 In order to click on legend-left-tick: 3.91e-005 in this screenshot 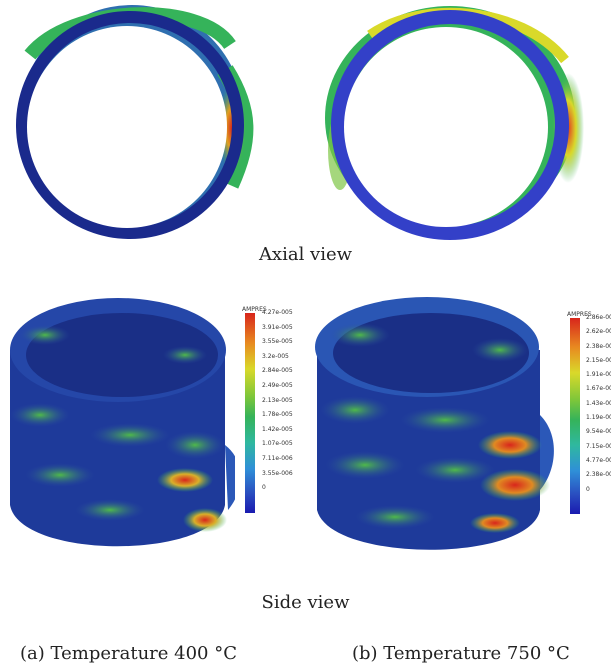, I will do `click(277, 327)`.